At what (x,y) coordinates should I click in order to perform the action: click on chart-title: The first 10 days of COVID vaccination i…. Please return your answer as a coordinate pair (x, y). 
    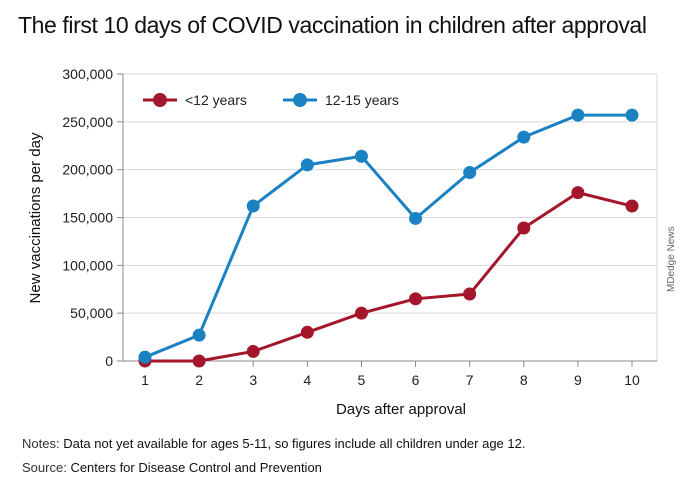
    Looking at the image, I should click on (332, 25).